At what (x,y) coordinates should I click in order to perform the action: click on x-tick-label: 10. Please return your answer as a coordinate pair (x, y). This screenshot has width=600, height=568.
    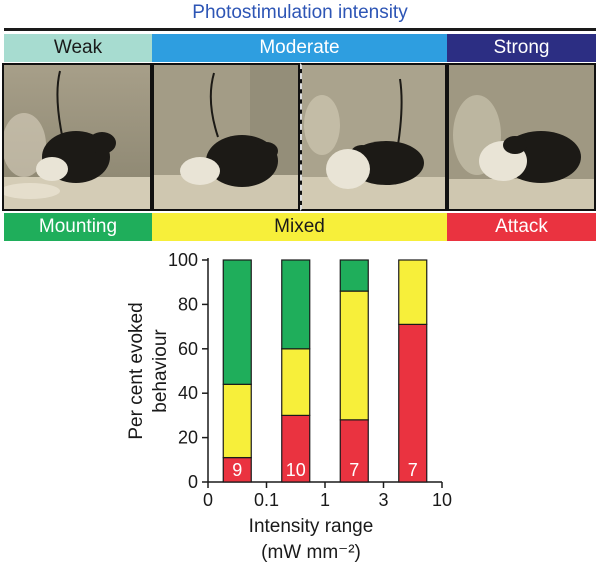
    Looking at the image, I should click on (442, 500).